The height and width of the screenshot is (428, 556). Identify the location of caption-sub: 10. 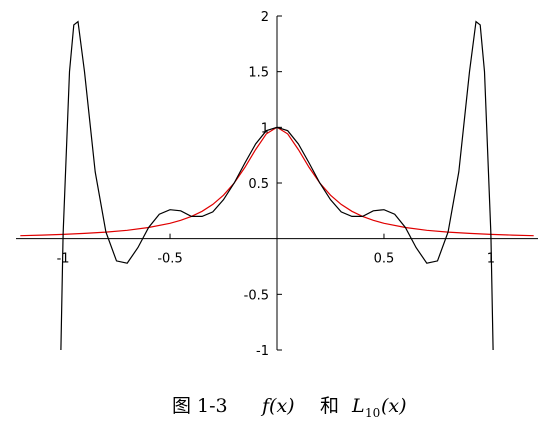
(372, 413).